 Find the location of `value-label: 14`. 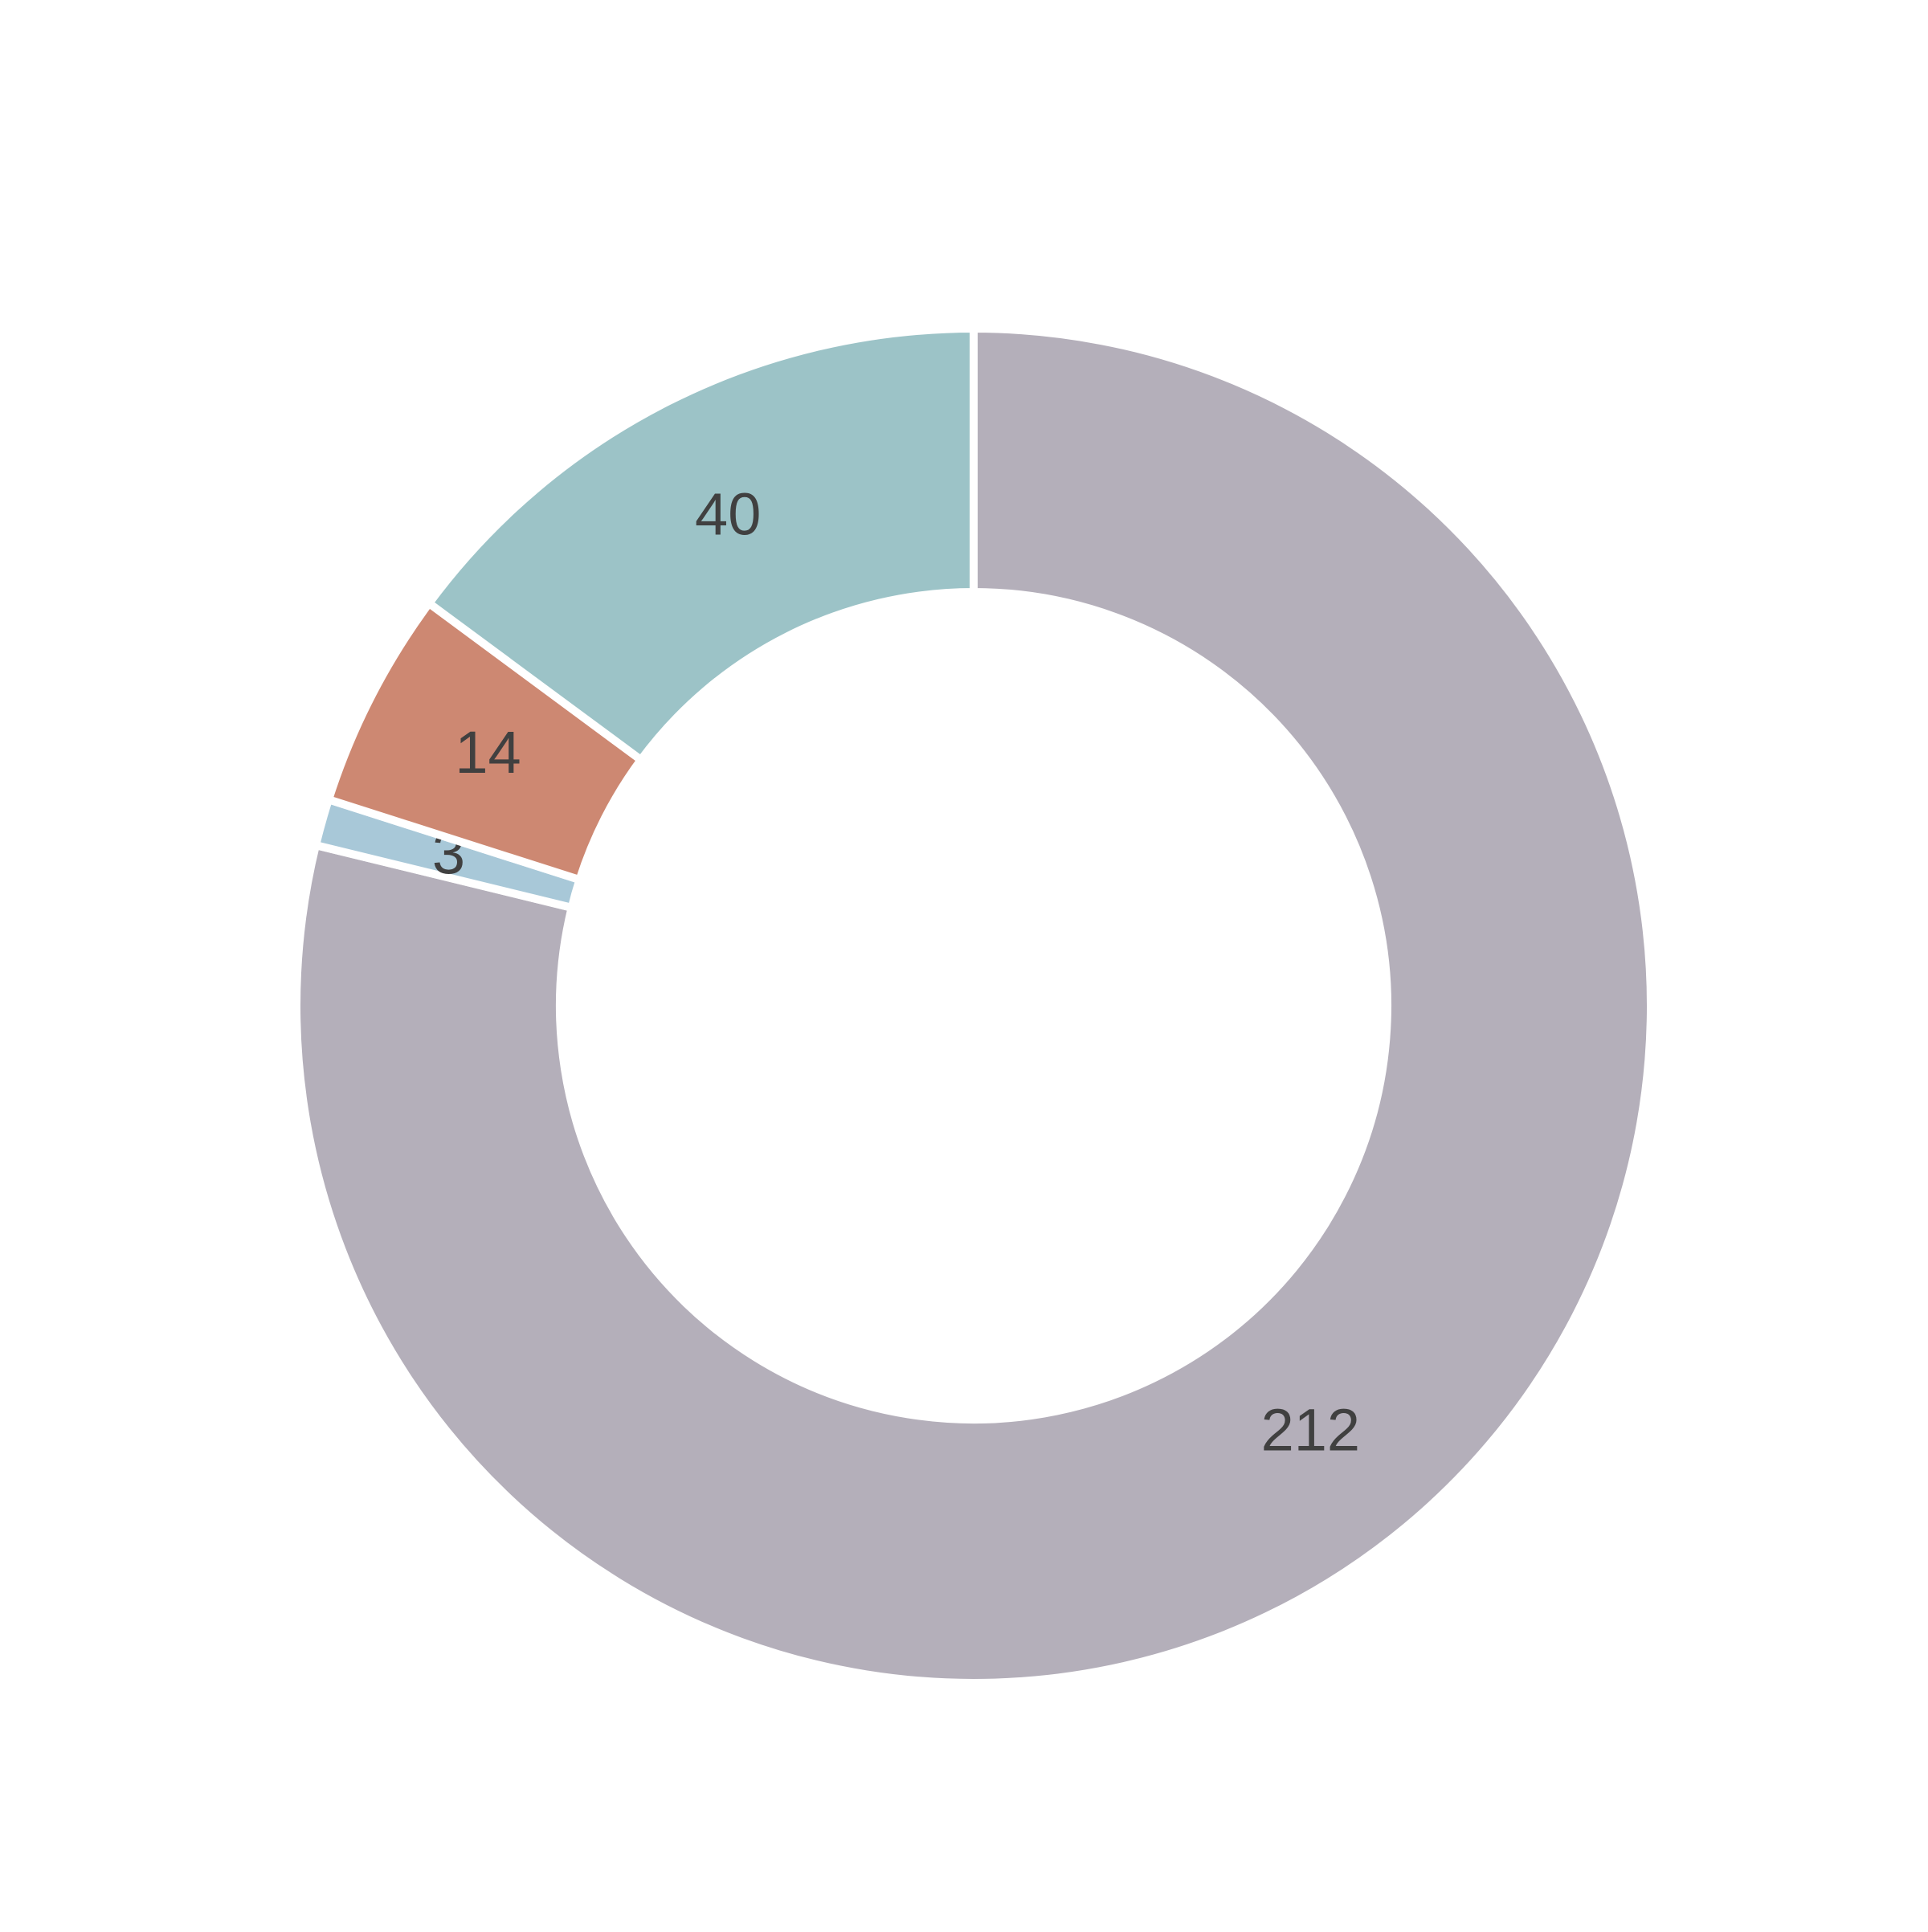

value-label: 14 is located at coordinates (488, 752).